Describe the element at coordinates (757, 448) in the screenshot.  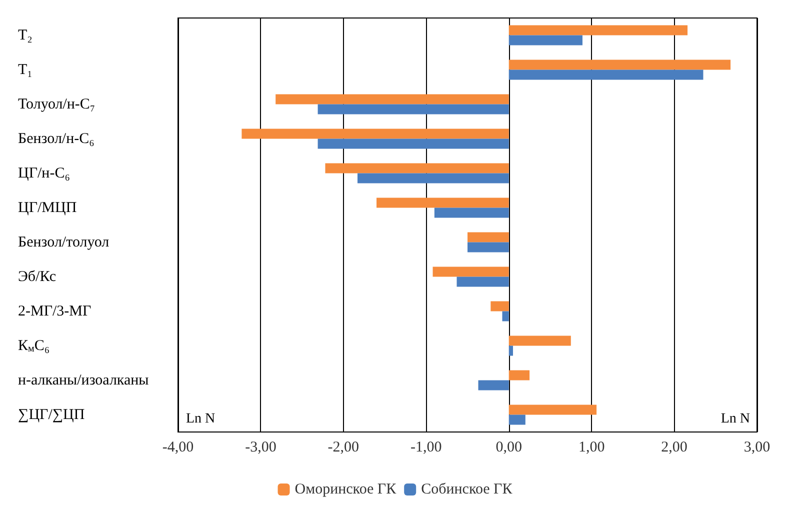
I see `x-tick-label: 3,00` at that location.